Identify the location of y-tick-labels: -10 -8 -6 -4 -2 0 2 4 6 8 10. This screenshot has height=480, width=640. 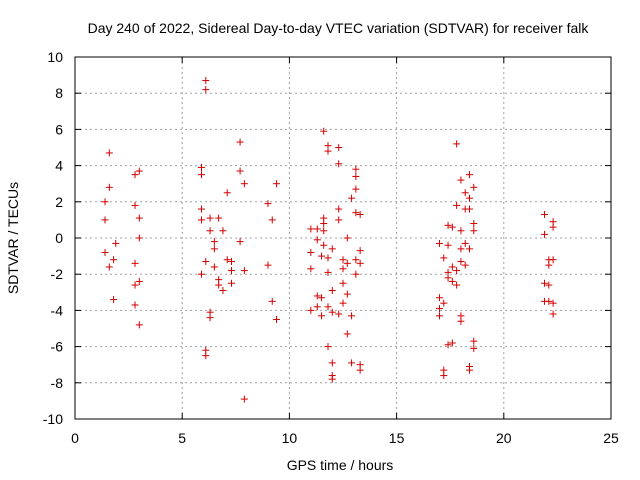
(53, 238).